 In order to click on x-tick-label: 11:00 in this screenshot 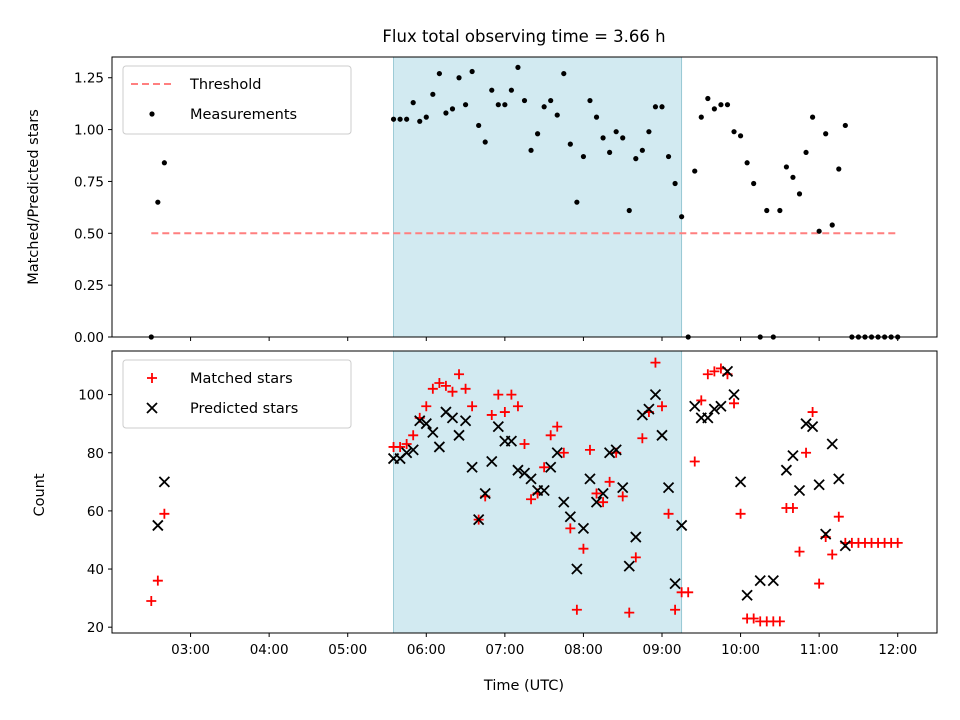, I will do `click(819, 650)`.